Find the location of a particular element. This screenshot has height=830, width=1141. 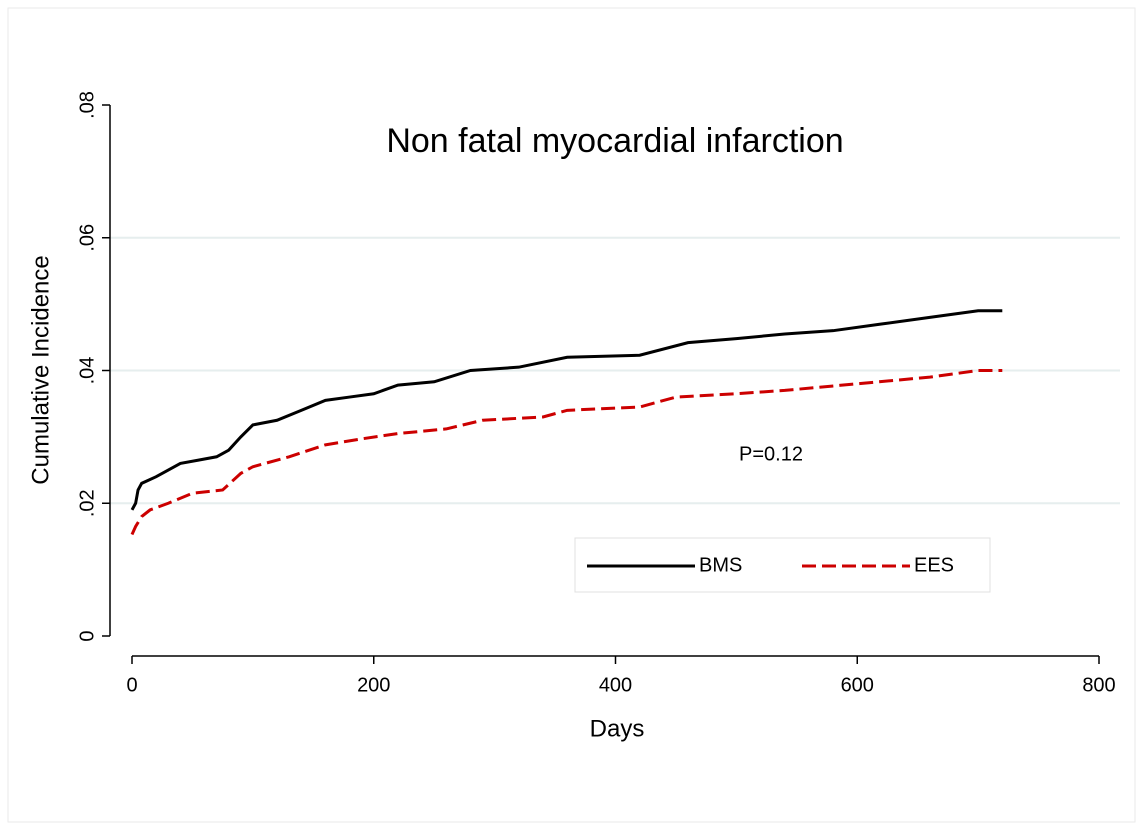

x-tick-label: 400 is located at coordinates (615, 685).